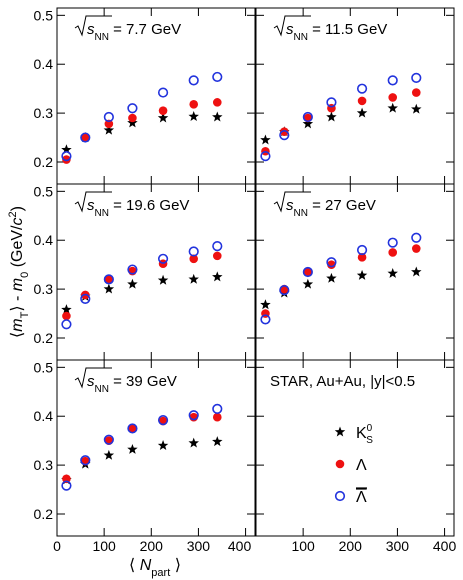  I want to click on y-axis-label: ⟨mT⟩ - m0 (GeV/c2), so click(19, 272).